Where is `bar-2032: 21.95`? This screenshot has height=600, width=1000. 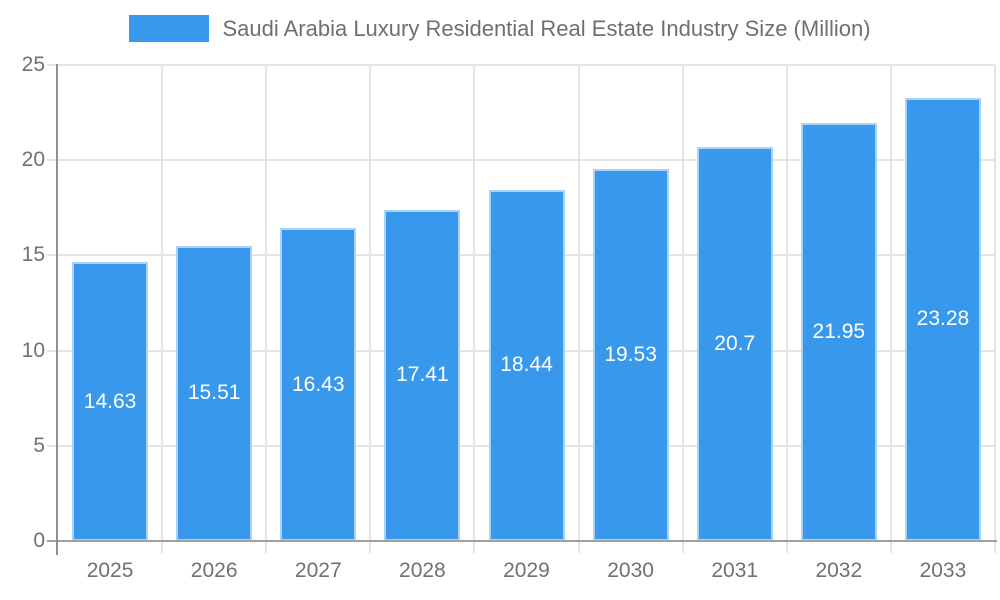 bar-2032: 21.95 is located at coordinates (838, 332).